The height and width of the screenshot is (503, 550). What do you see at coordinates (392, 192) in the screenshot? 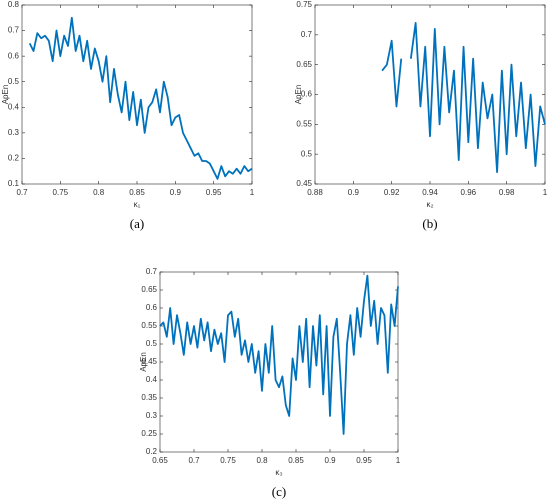
I see `x-tick-label: 0.92` at bounding box center [392, 192].